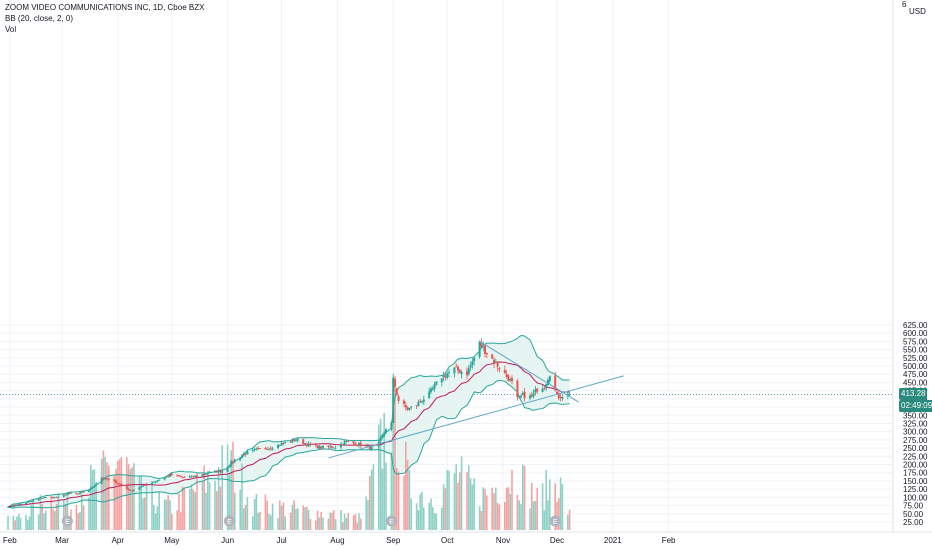  What do you see at coordinates (62, 540) in the screenshot?
I see `x-tick-label: Mar` at bounding box center [62, 540].